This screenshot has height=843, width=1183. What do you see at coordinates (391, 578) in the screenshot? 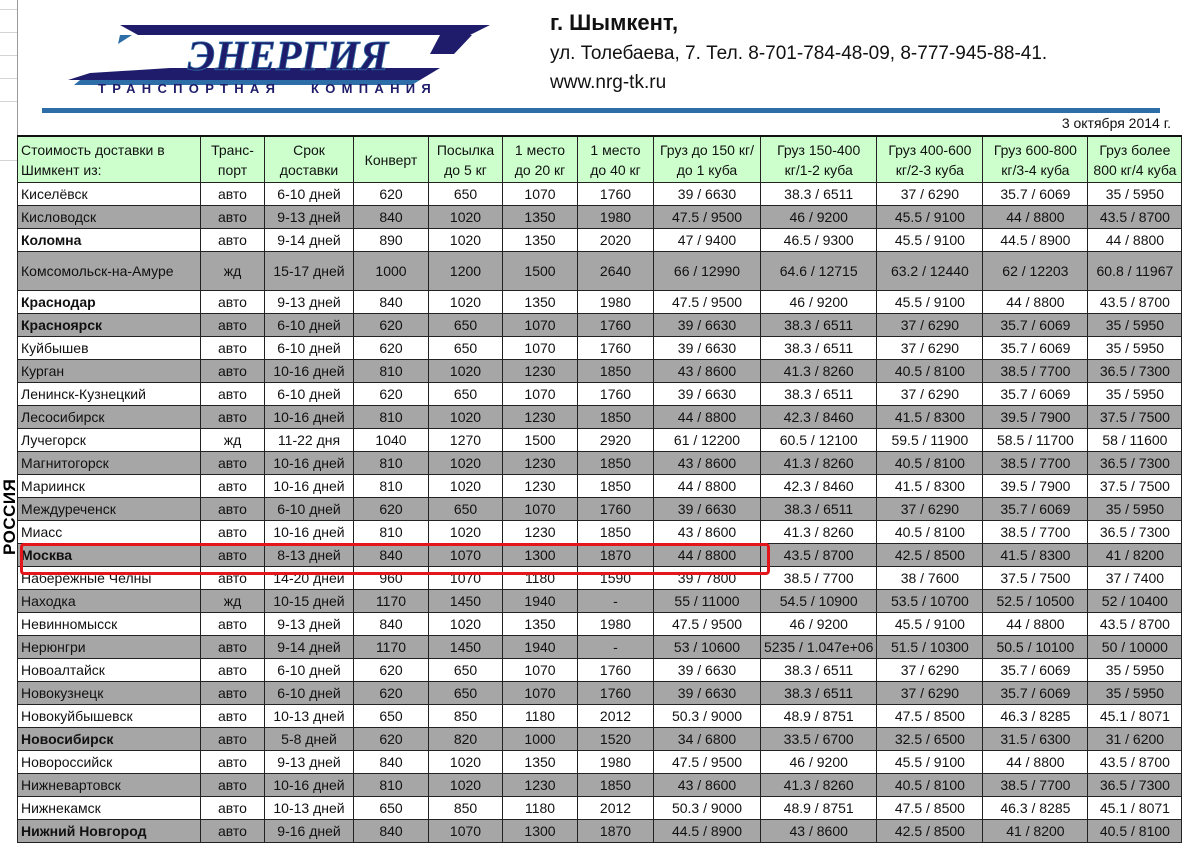
I see `table-cell: 960` at bounding box center [391, 578].